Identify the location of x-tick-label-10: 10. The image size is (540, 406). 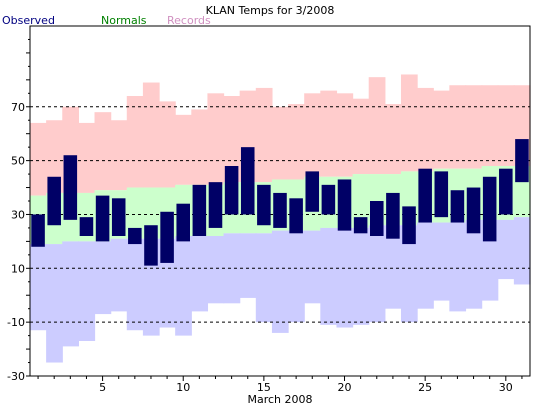
(183, 387).